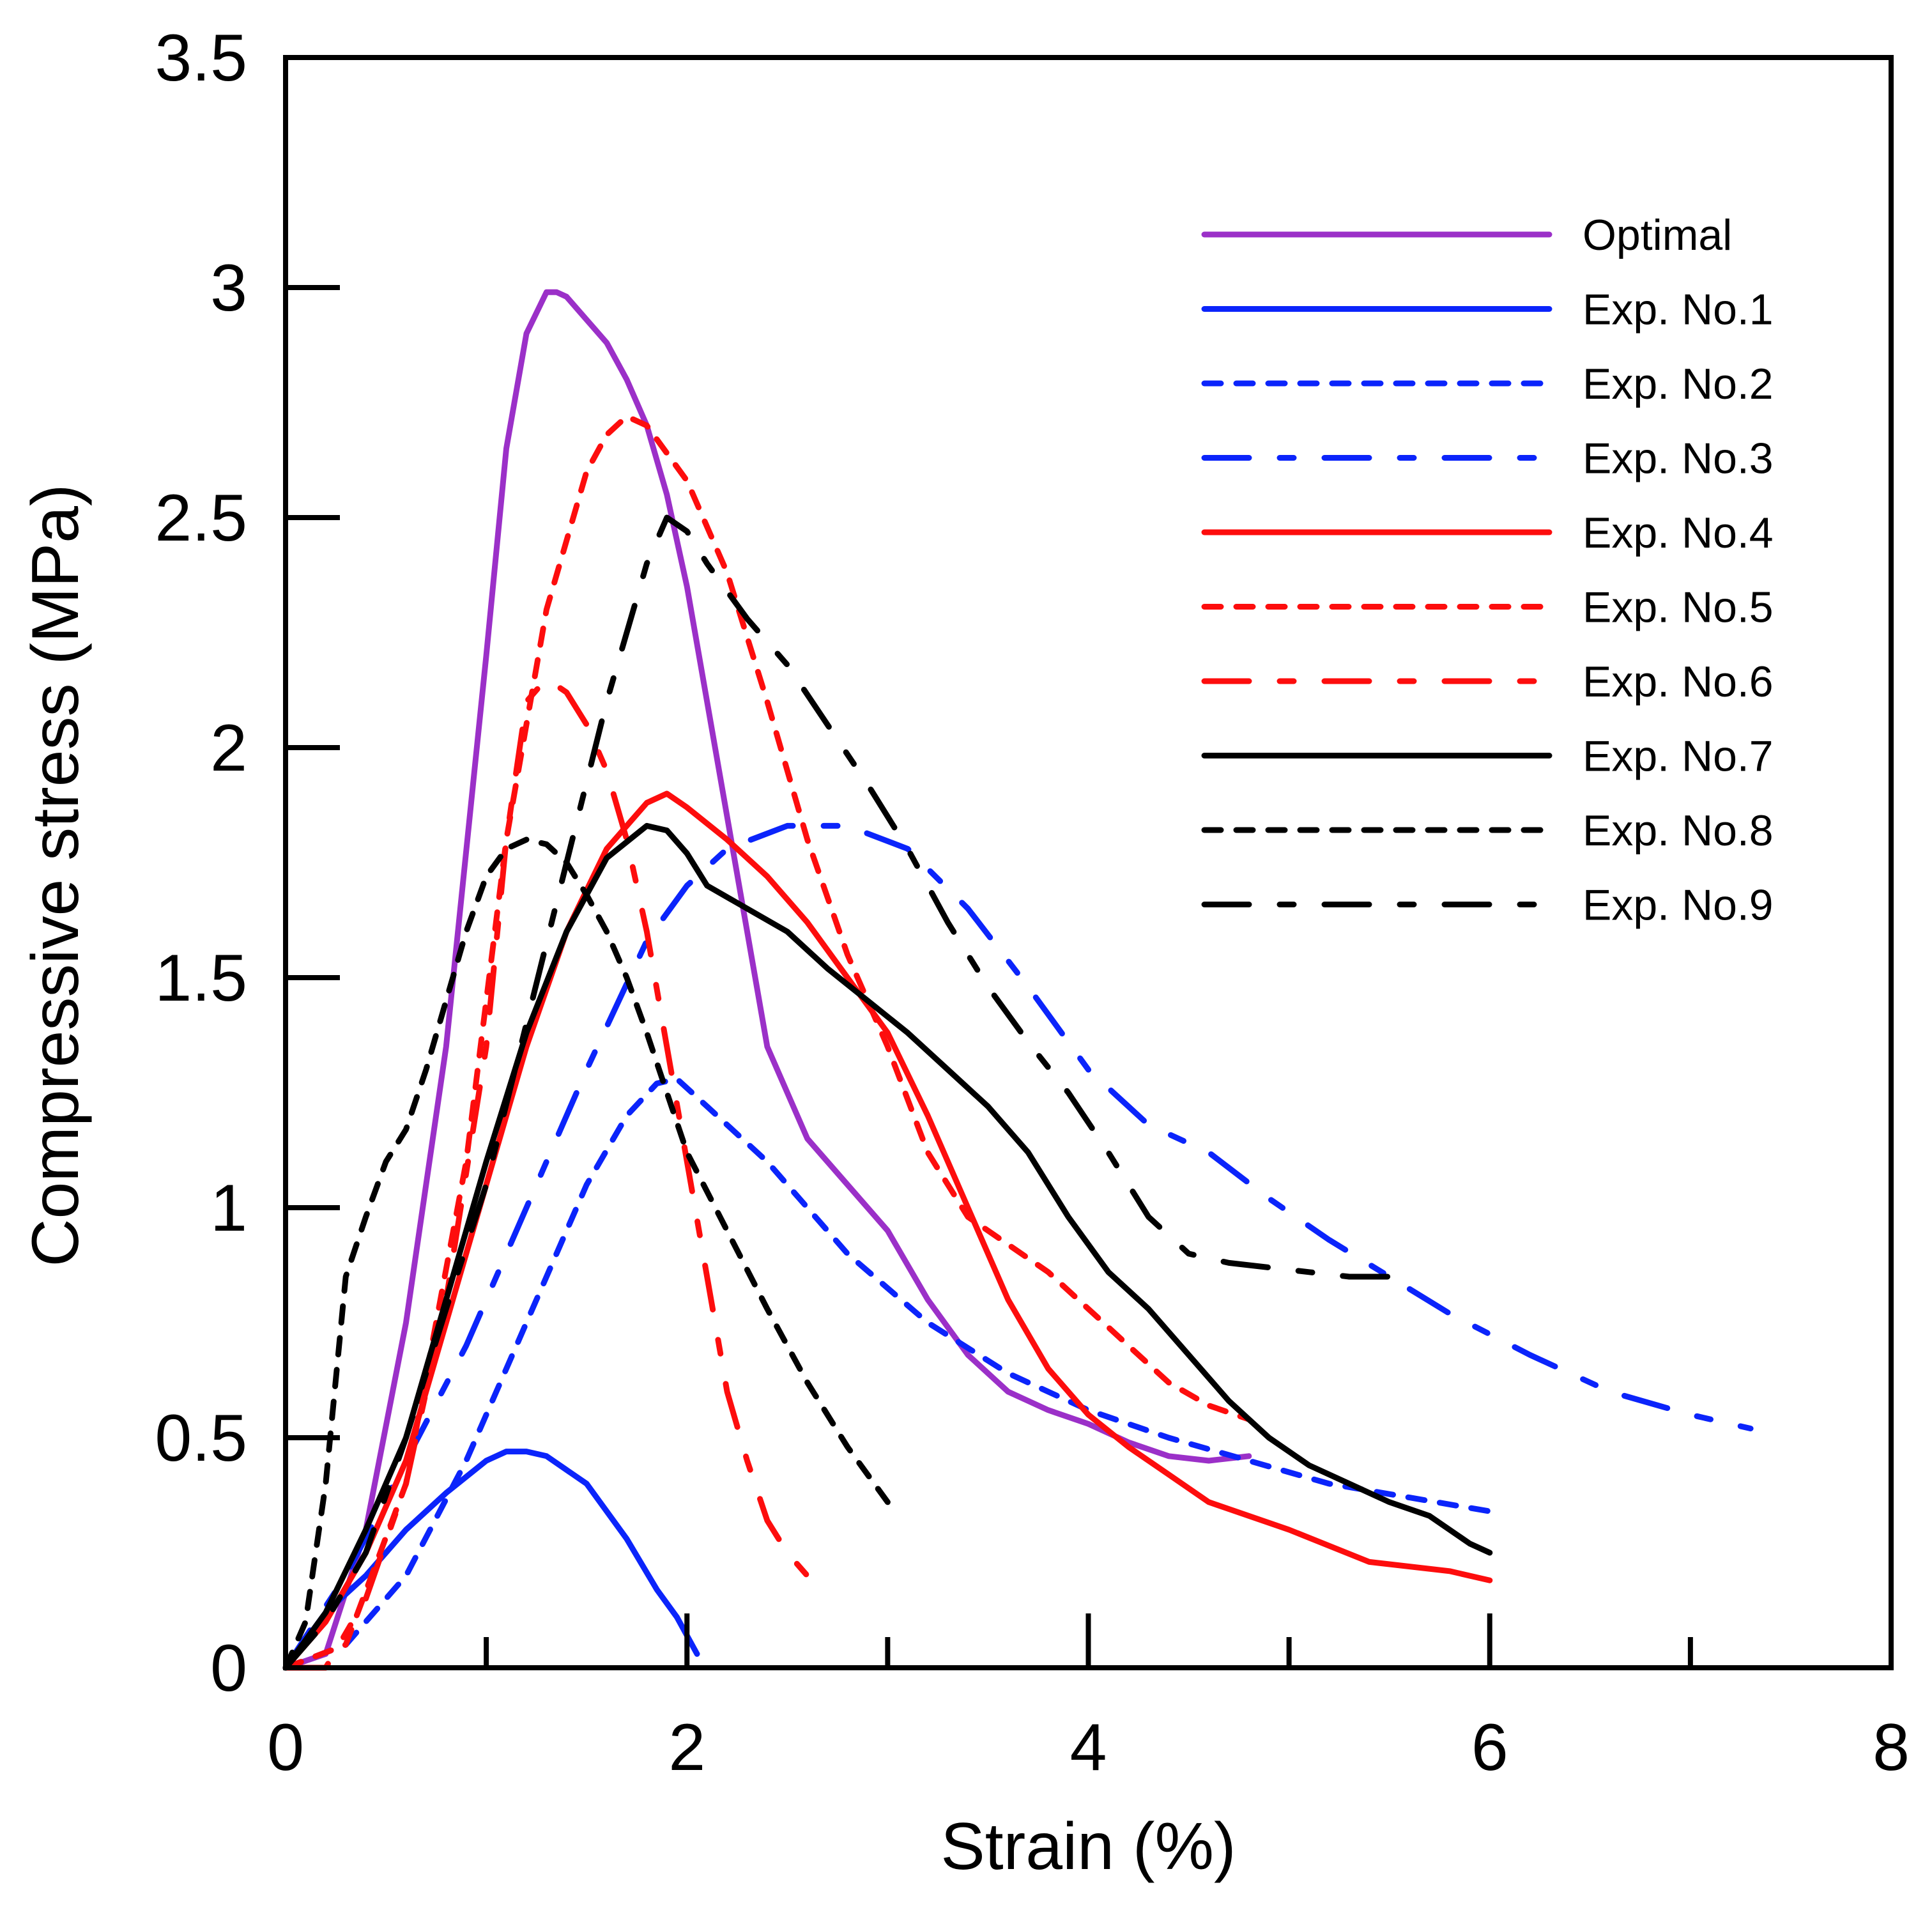 This screenshot has width=1932, height=1908. What do you see at coordinates (1678, 459) in the screenshot?
I see `legend-label-exp-no-3: Exp. No.3` at bounding box center [1678, 459].